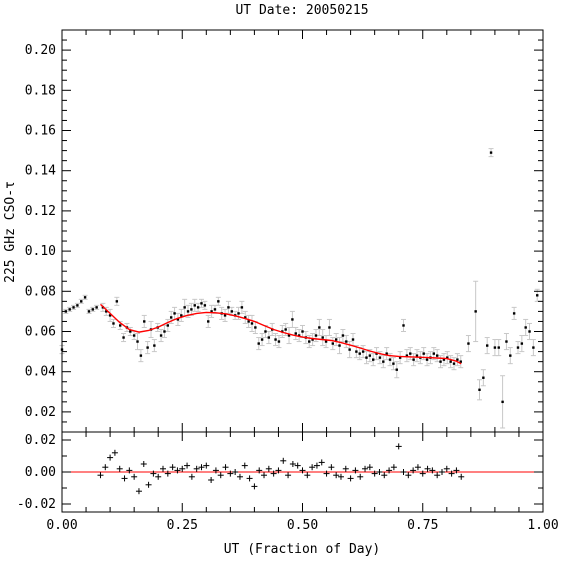 This screenshot has height=574, width=574. Describe the element at coordinates (40, 472) in the screenshot. I see `res-y-tick-label: 0.00` at that location.